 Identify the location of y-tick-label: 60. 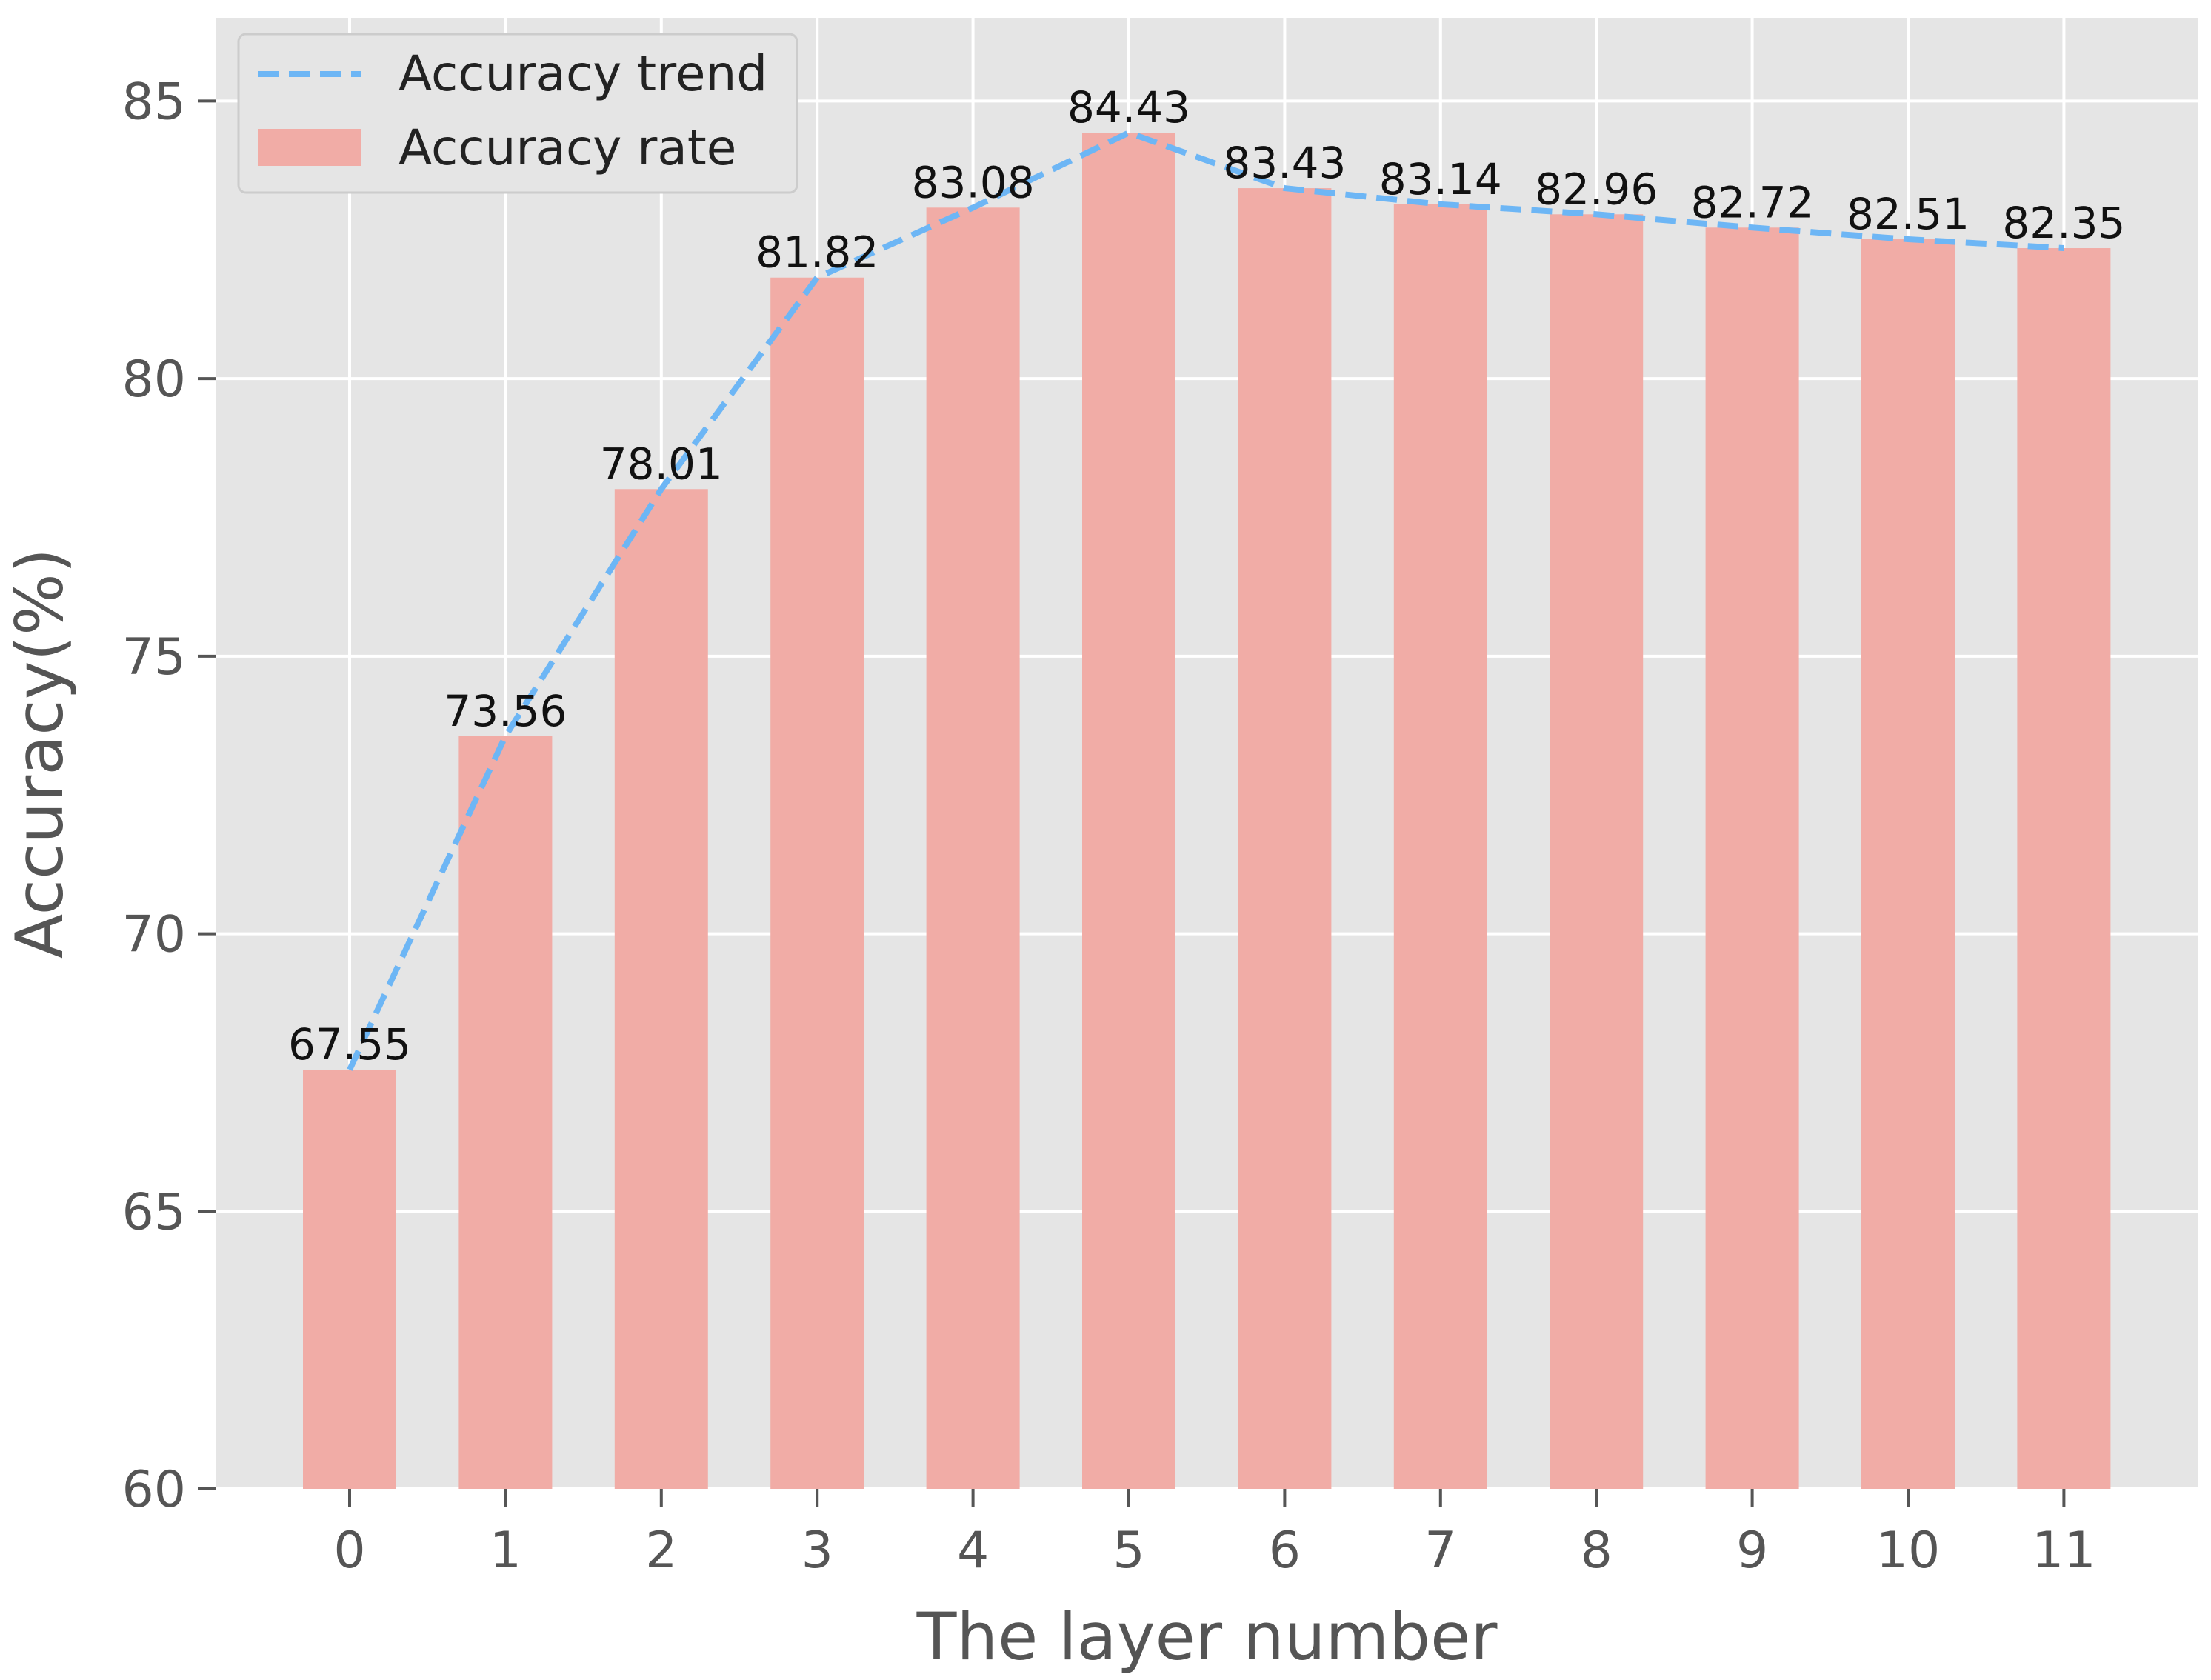
(153, 1490).